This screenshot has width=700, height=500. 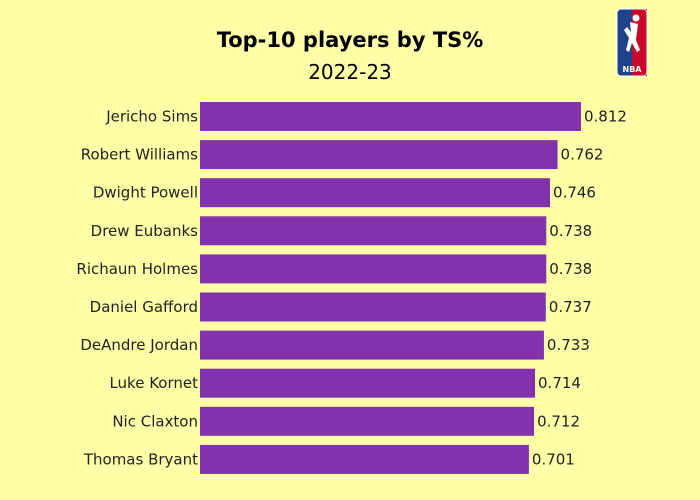 I want to click on category-label-2: Dwight Powell, so click(x=145, y=193).